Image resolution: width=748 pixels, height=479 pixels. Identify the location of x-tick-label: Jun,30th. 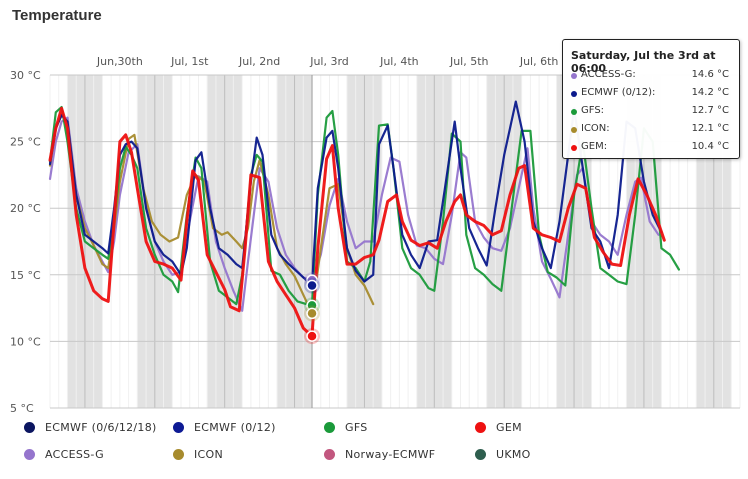
(119, 61).